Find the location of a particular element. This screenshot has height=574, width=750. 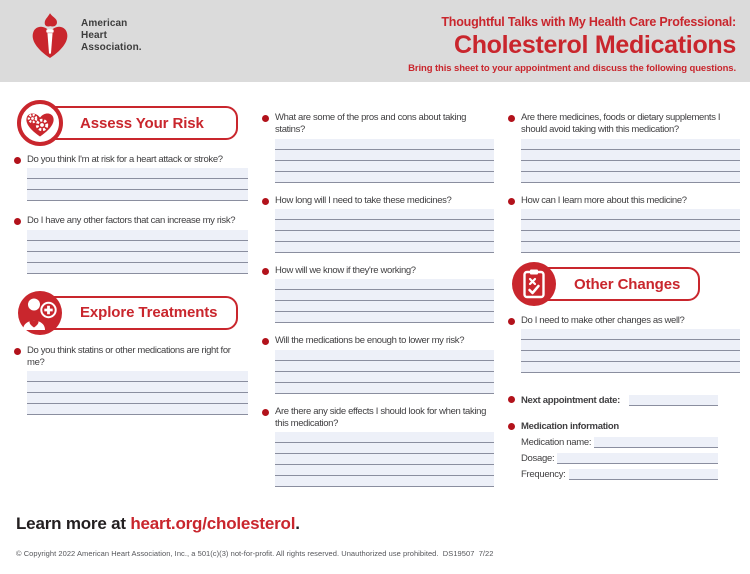

logo-text-line: Heart is located at coordinates (94, 36).